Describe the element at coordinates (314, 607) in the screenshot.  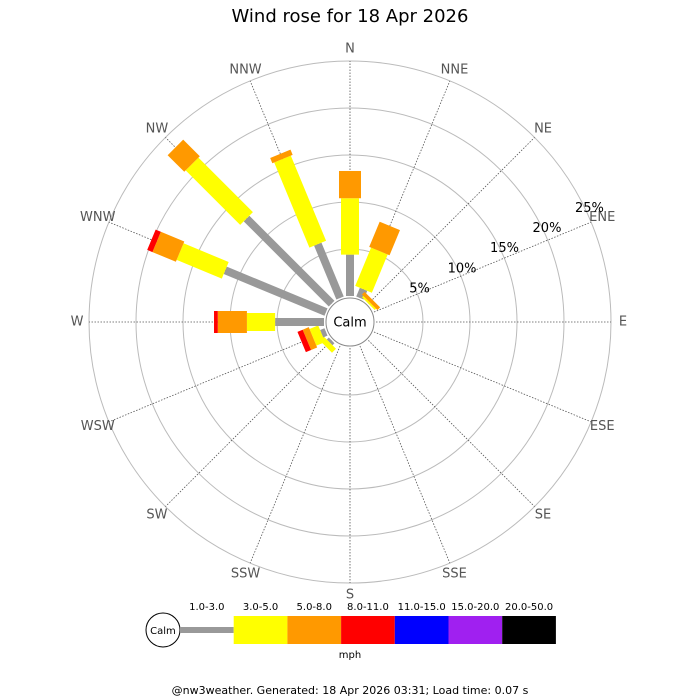
I see `legend-label: 5.0-8.0` at that location.